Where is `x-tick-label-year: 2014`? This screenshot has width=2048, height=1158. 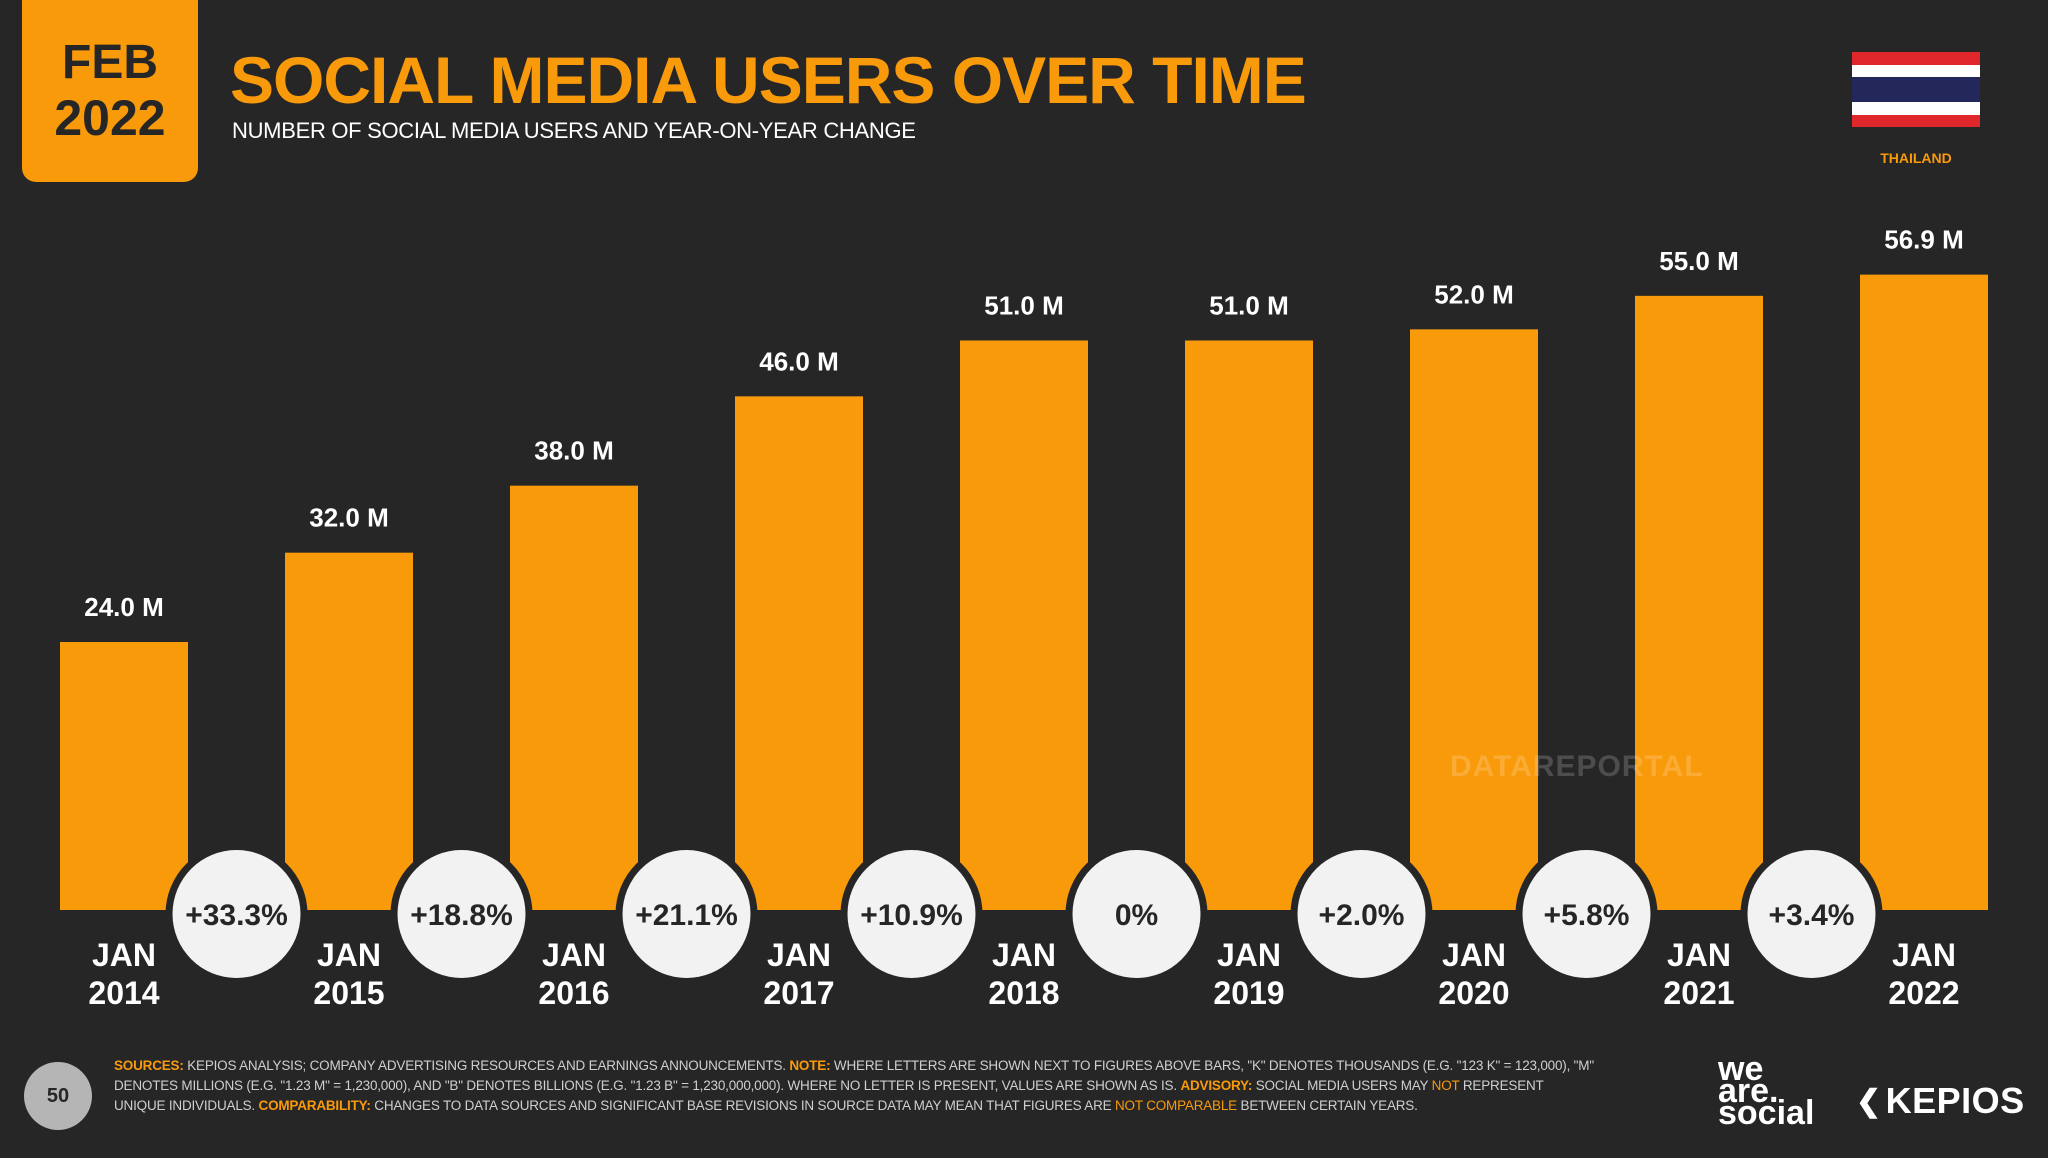 x-tick-label-year: 2014 is located at coordinates (123, 993).